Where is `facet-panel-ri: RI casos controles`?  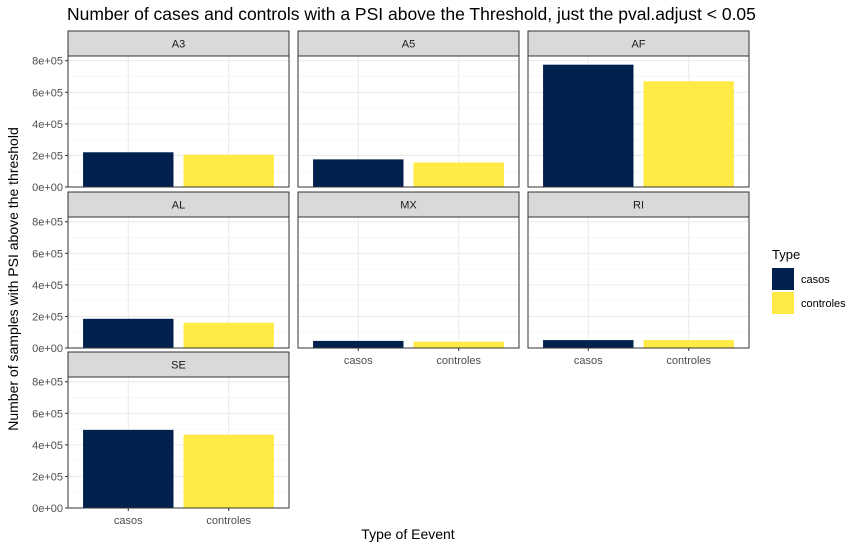
facet-panel-ri: RI casos controles is located at coordinates (638, 279).